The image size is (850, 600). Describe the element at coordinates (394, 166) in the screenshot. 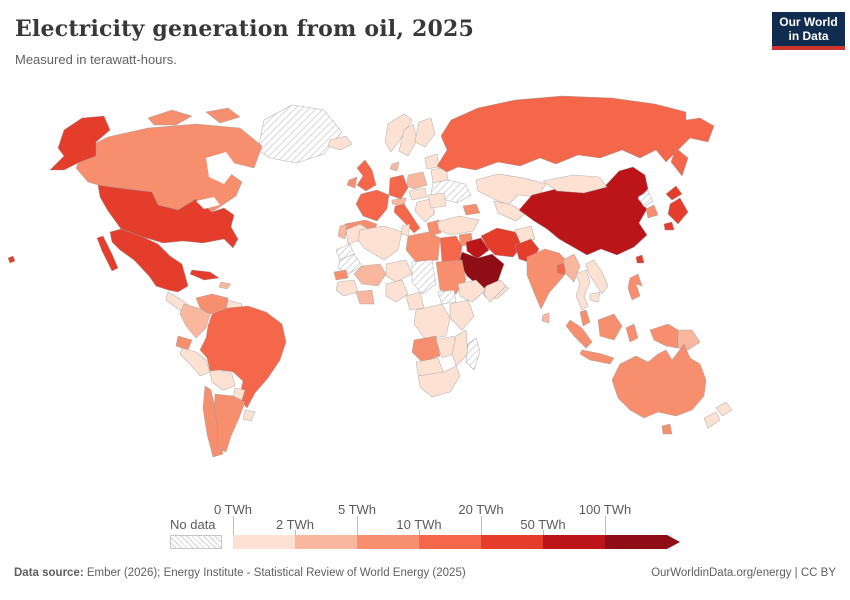

I see `country-denmark` at that location.